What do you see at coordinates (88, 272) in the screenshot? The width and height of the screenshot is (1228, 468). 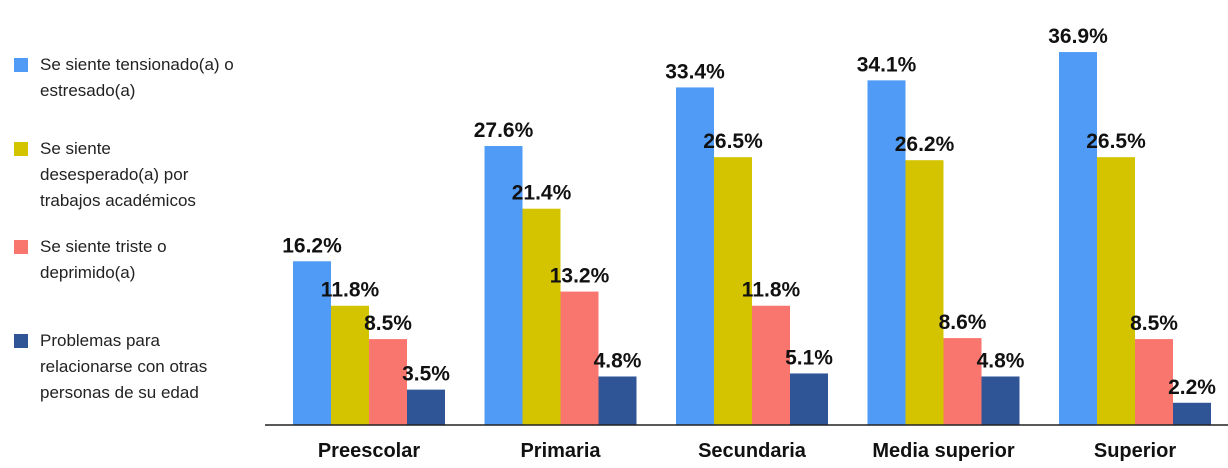 I see `legend-label-line: deprimido(a)` at bounding box center [88, 272].